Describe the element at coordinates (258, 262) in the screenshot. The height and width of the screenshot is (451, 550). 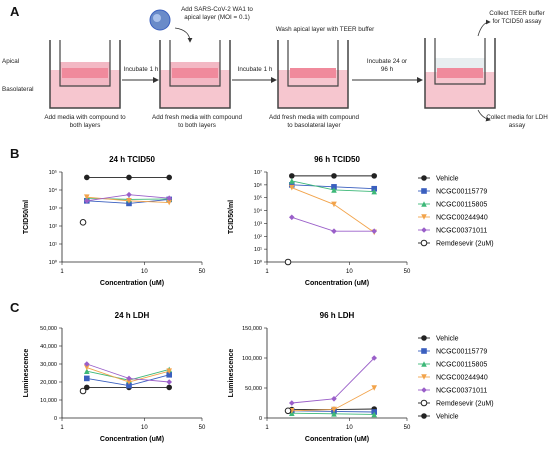
I see `y-tick-label: 10⁰` at that location.